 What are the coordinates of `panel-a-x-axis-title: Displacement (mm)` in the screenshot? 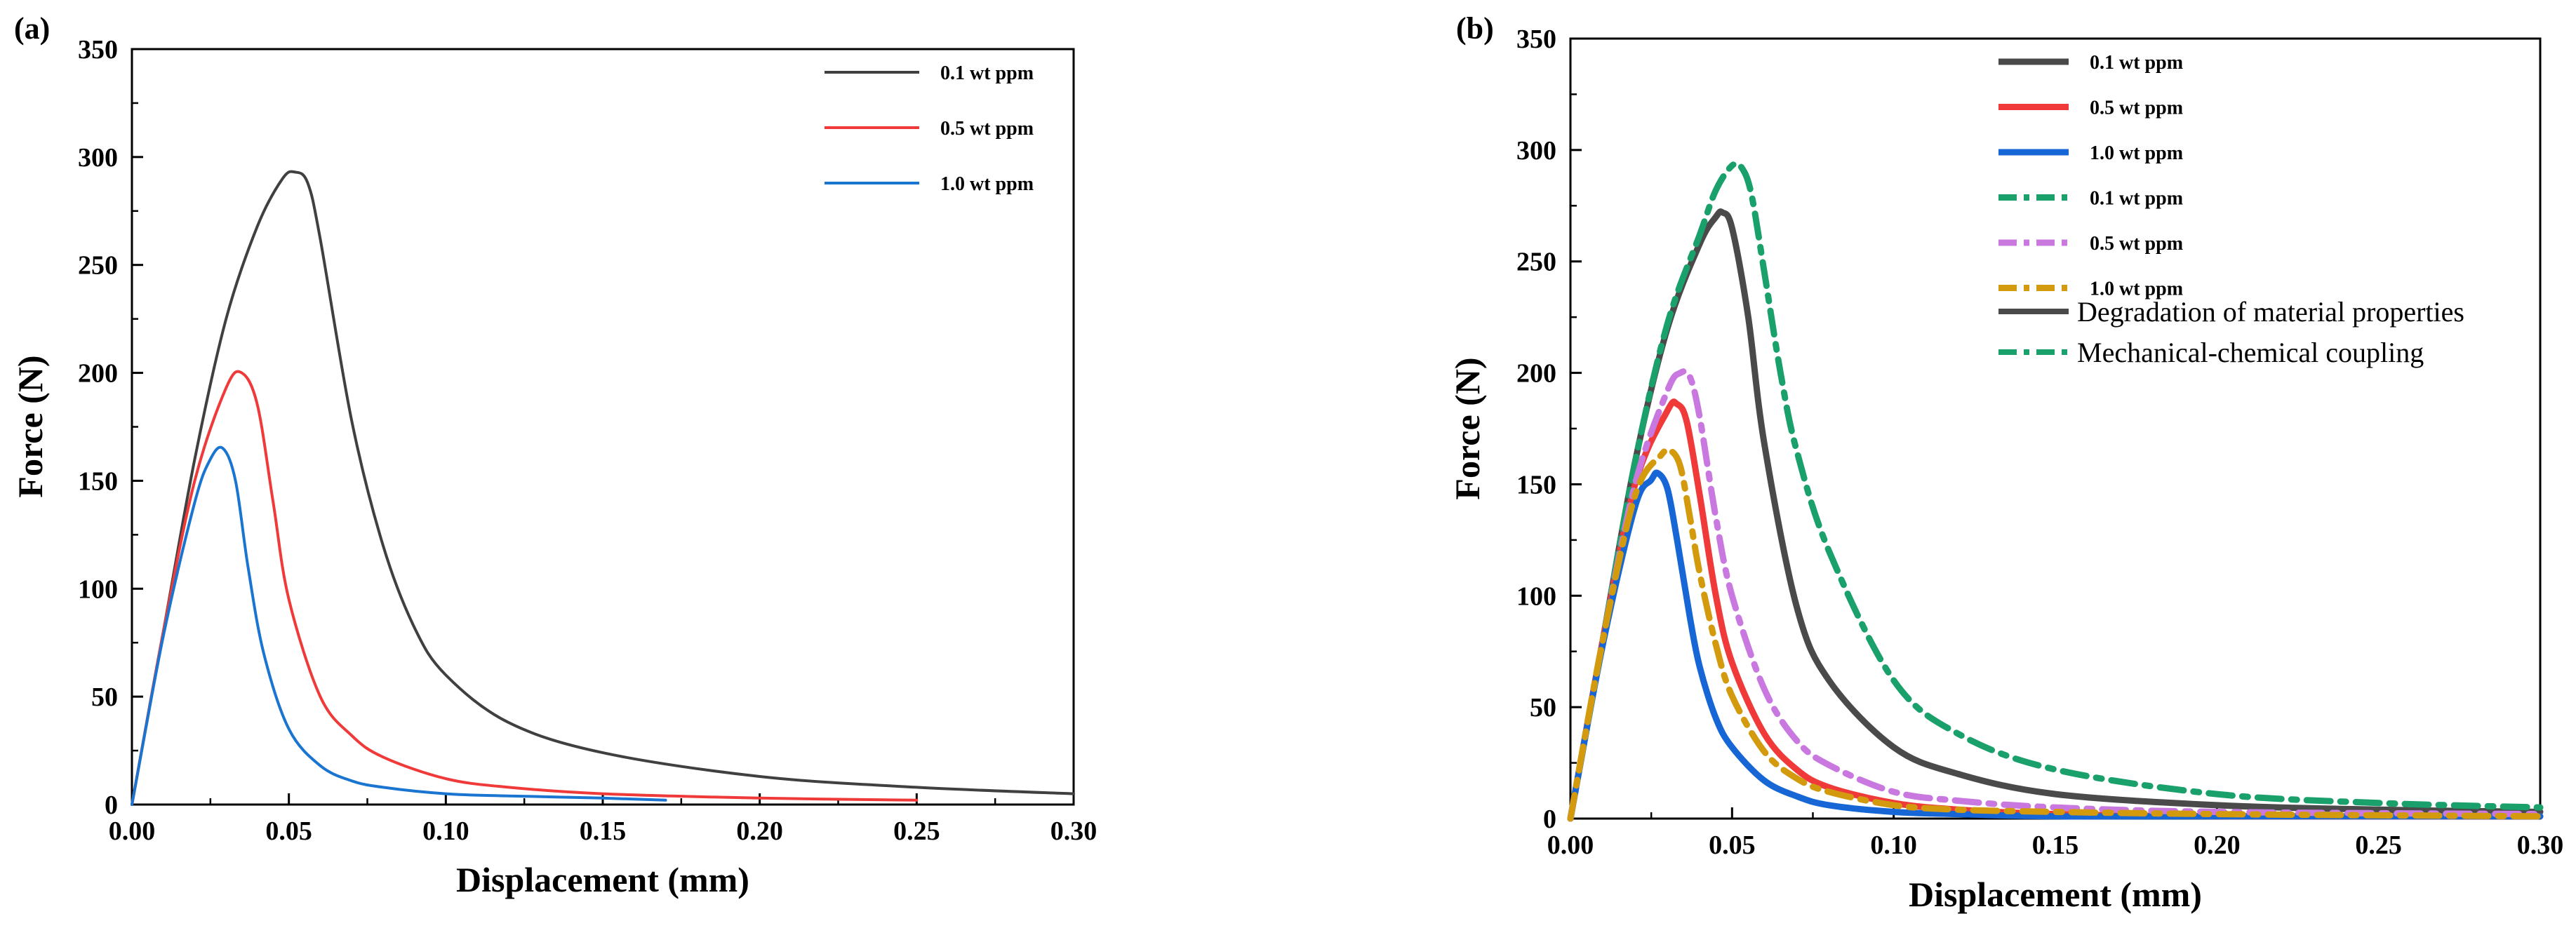 It's located at (602, 879).